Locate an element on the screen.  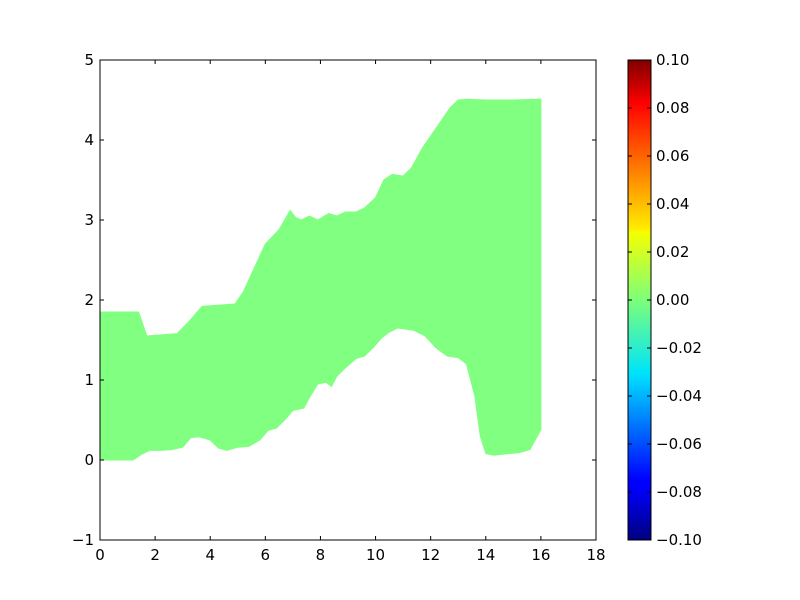
colorbar-tick-label: 0.00 is located at coordinates (672, 300).